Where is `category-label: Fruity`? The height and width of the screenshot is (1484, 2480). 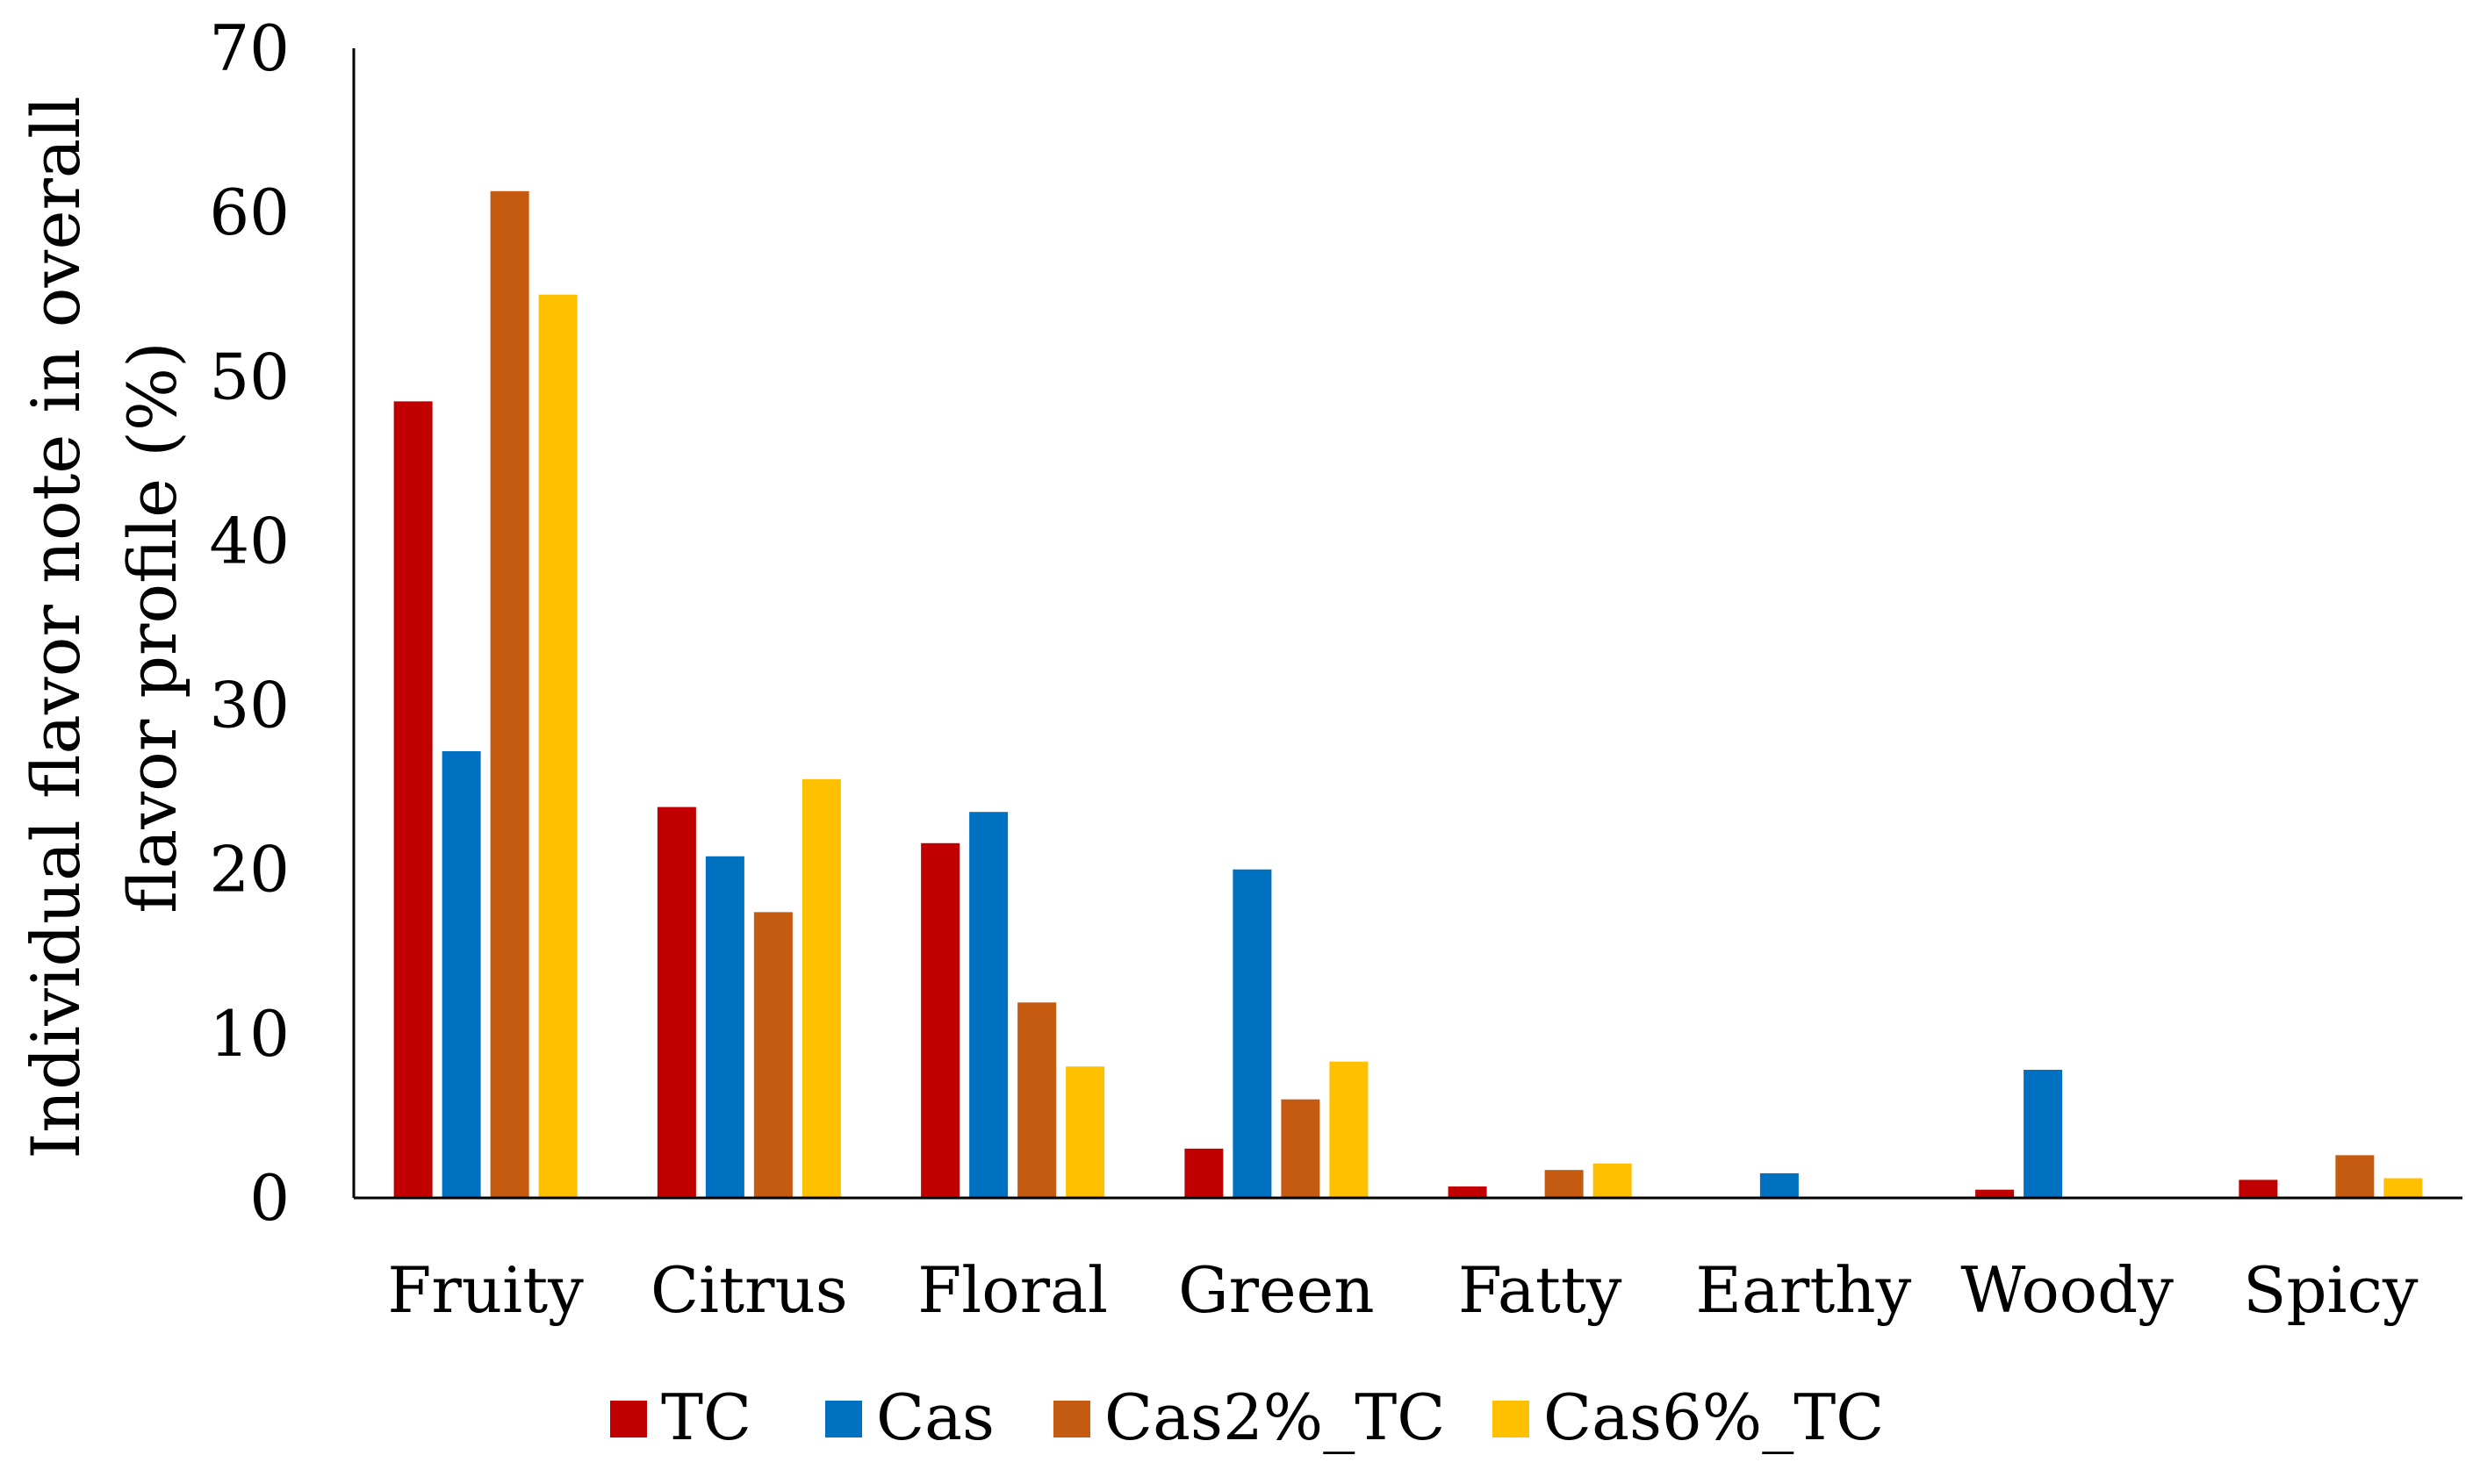 category-label: Fruity is located at coordinates (485, 1290).